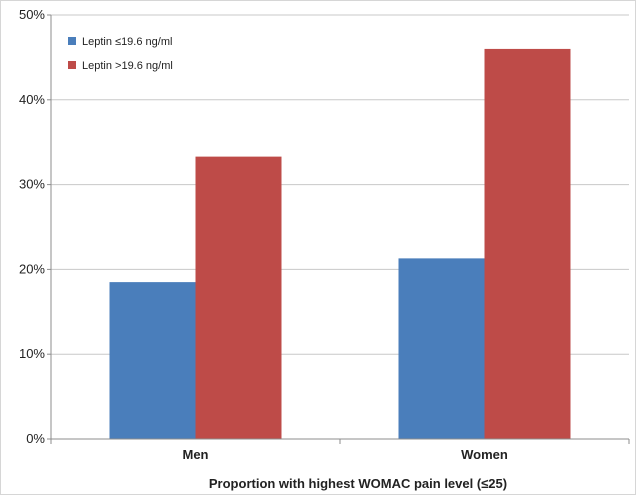 The height and width of the screenshot is (501, 636). Describe the element at coordinates (345, 454) in the screenshot. I see `x-axis-category-labels: Men Women` at that location.